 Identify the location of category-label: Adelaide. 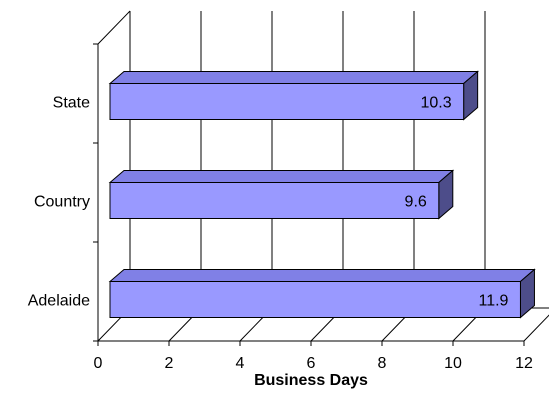
(59, 301).